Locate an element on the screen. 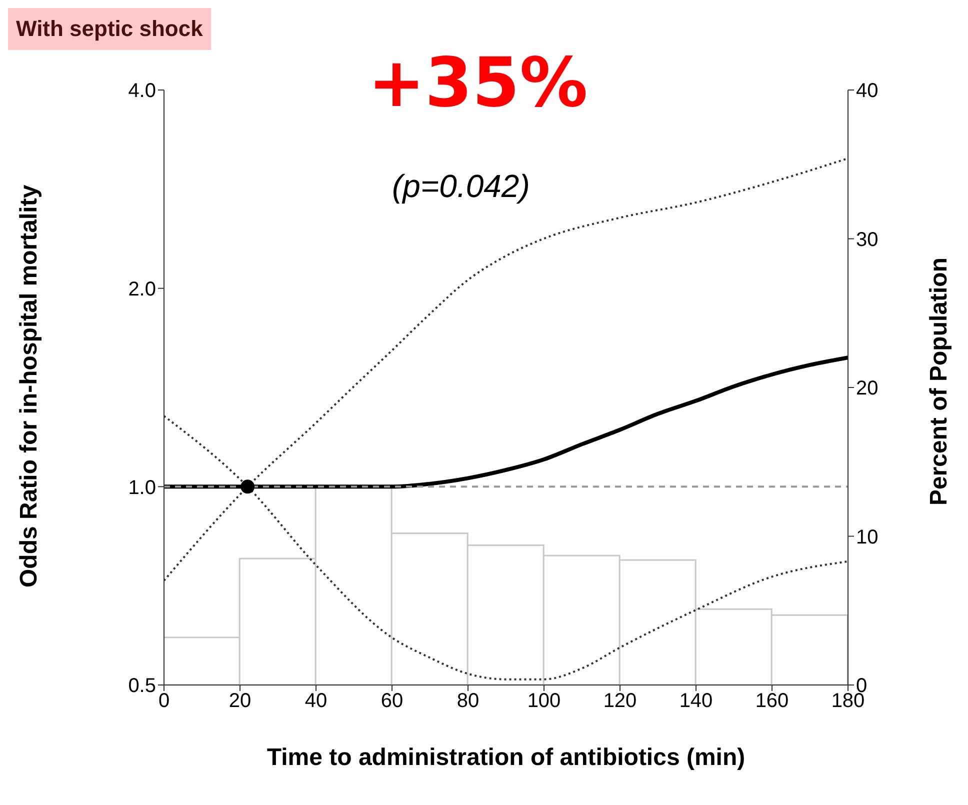  annotation: +35% is located at coordinates (478, 83).